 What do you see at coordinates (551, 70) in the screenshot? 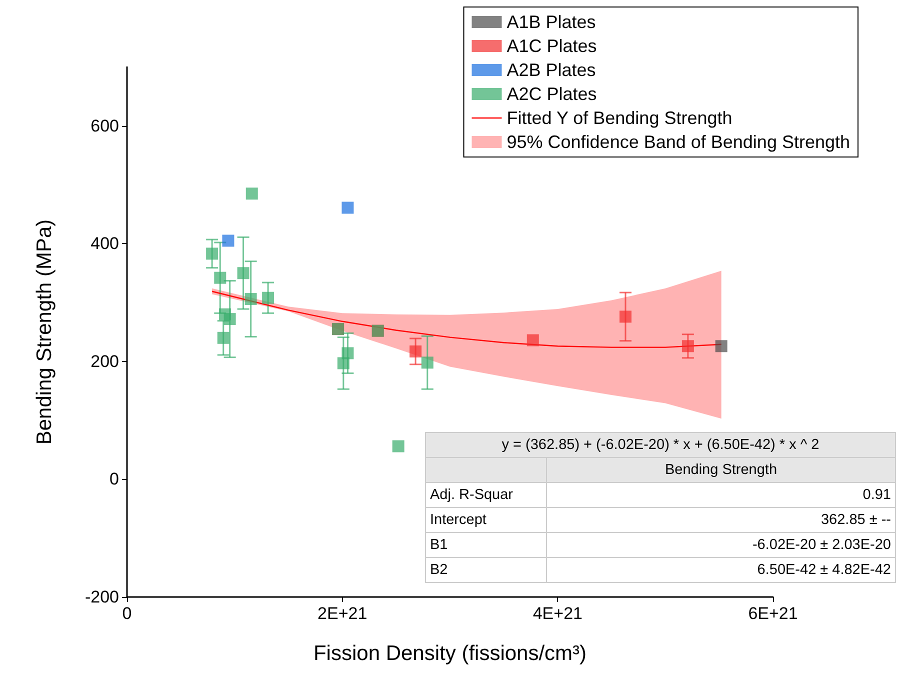
I see `legend-label: A2B Plates` at bounding box center [551, 70].